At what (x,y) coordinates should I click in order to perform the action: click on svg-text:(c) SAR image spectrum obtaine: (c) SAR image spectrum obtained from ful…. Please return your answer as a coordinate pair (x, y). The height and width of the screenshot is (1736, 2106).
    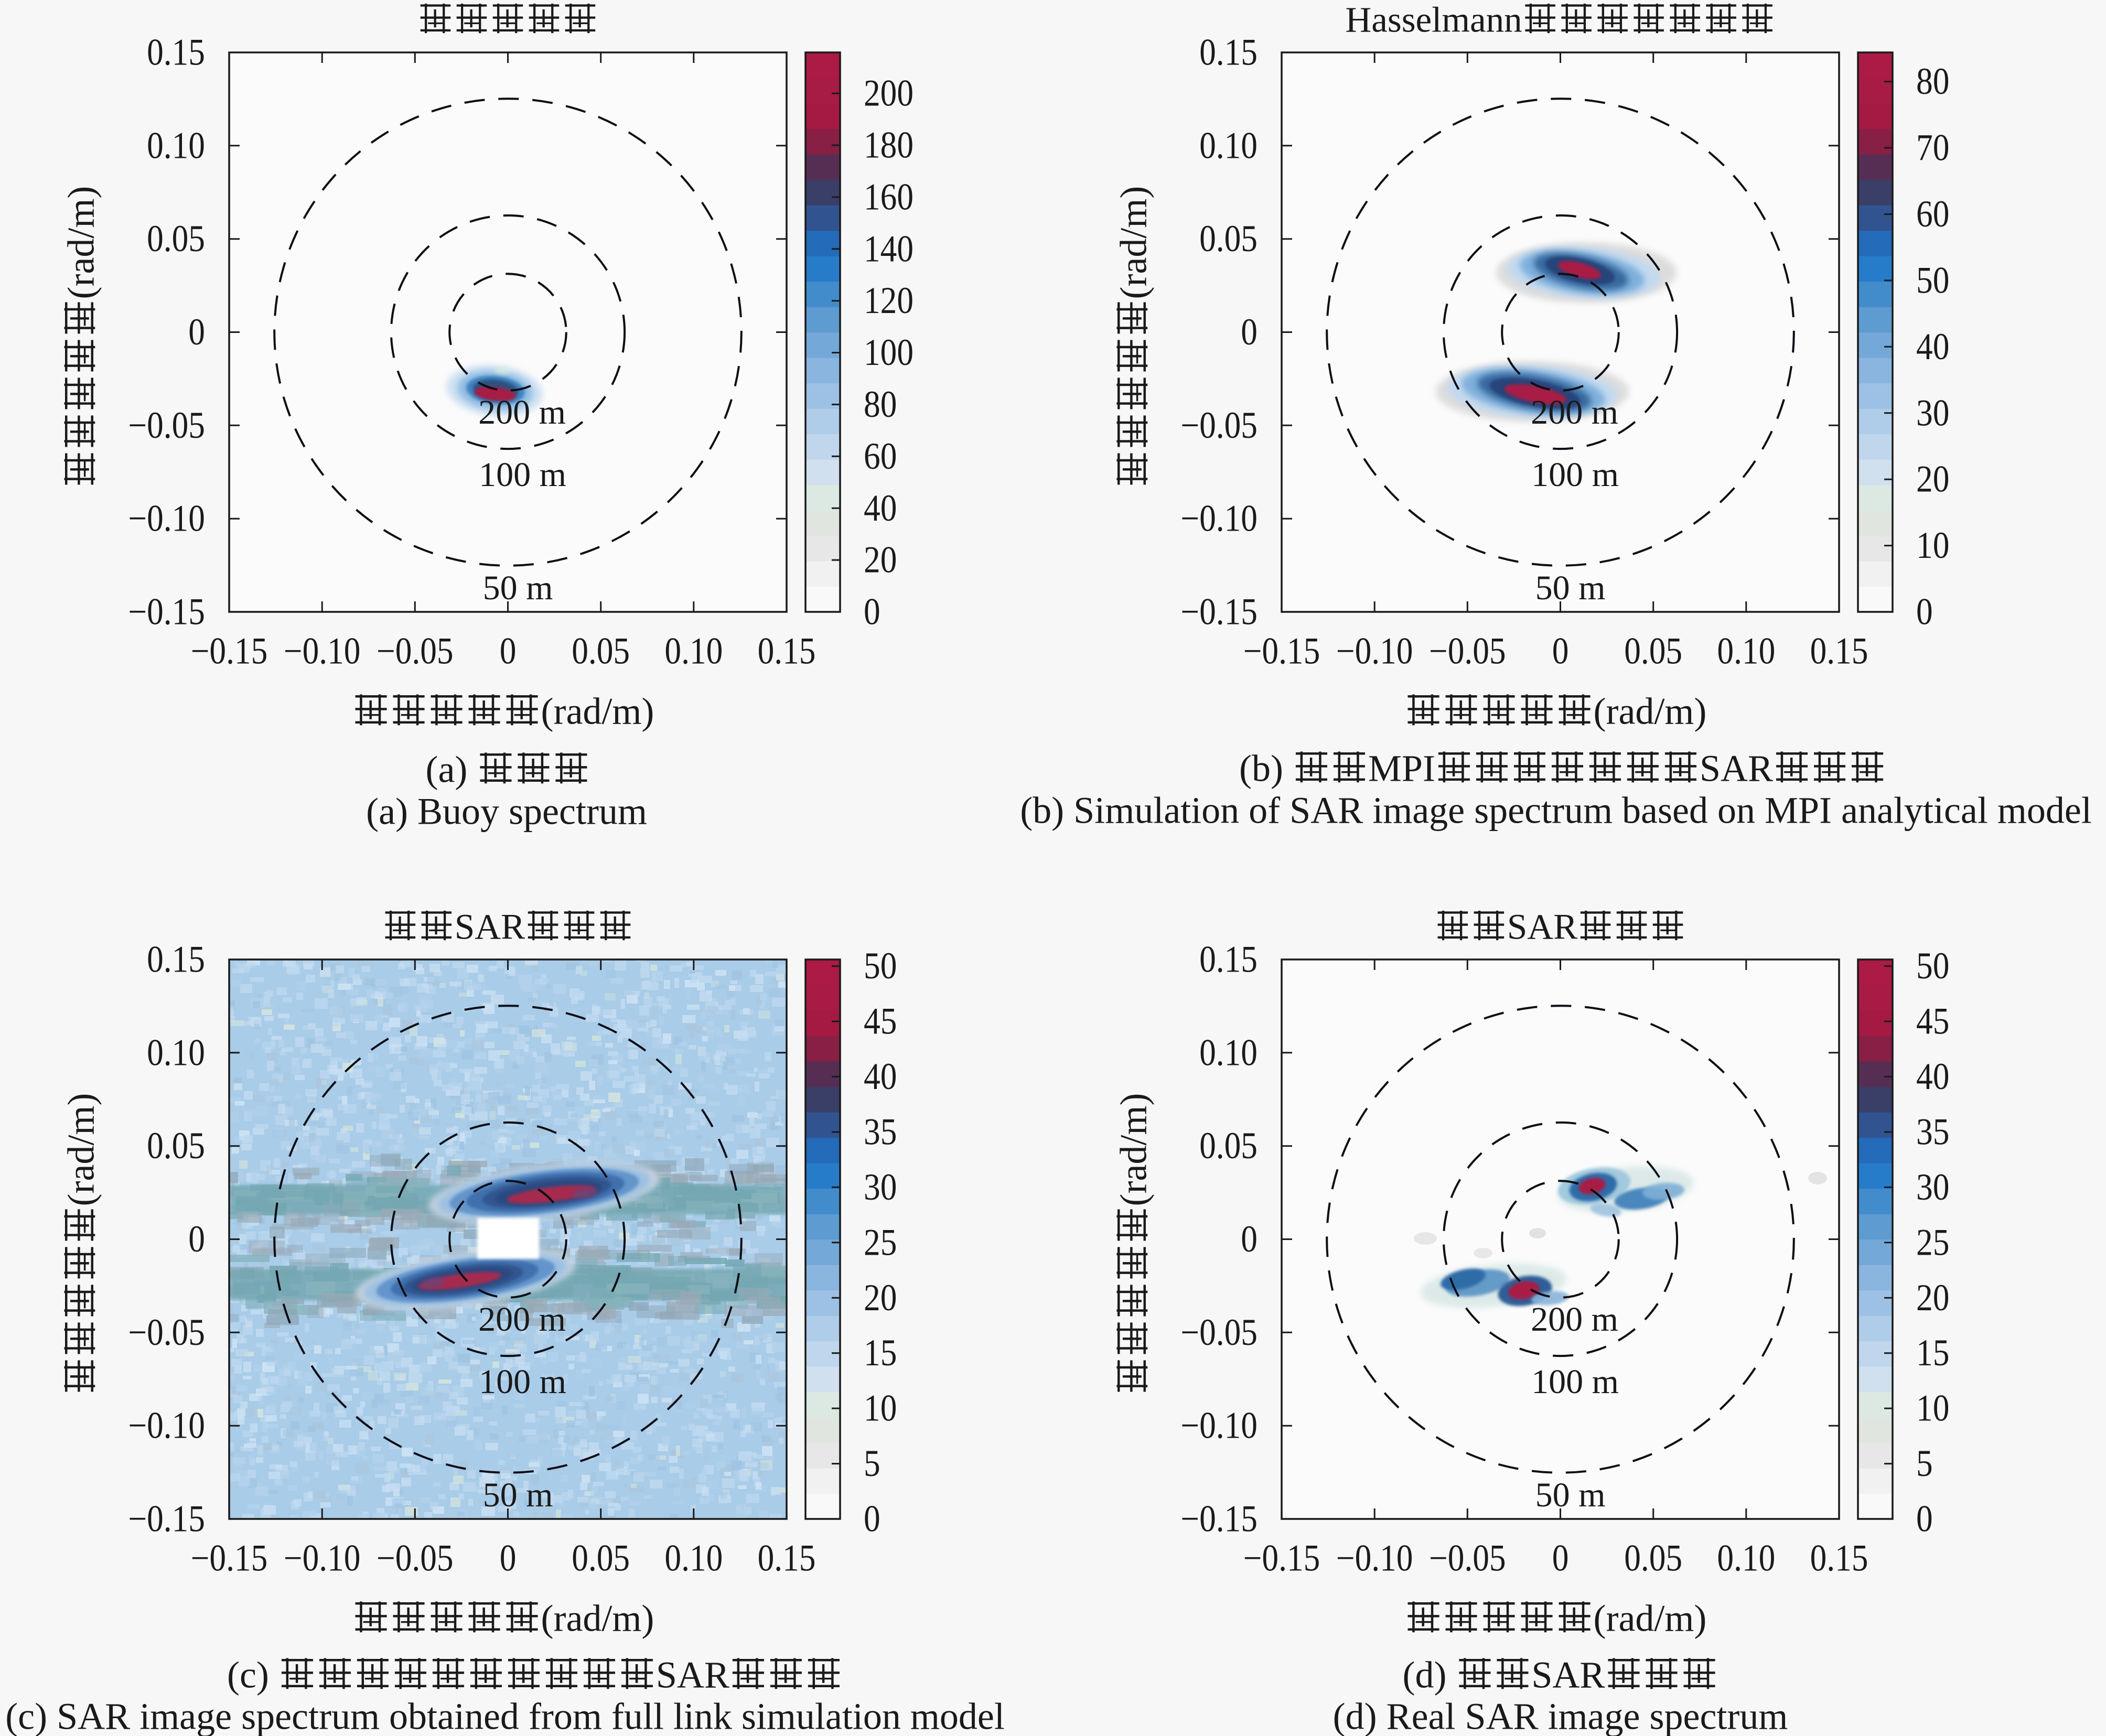
    Looking at the image, I should click on (505, 1716).